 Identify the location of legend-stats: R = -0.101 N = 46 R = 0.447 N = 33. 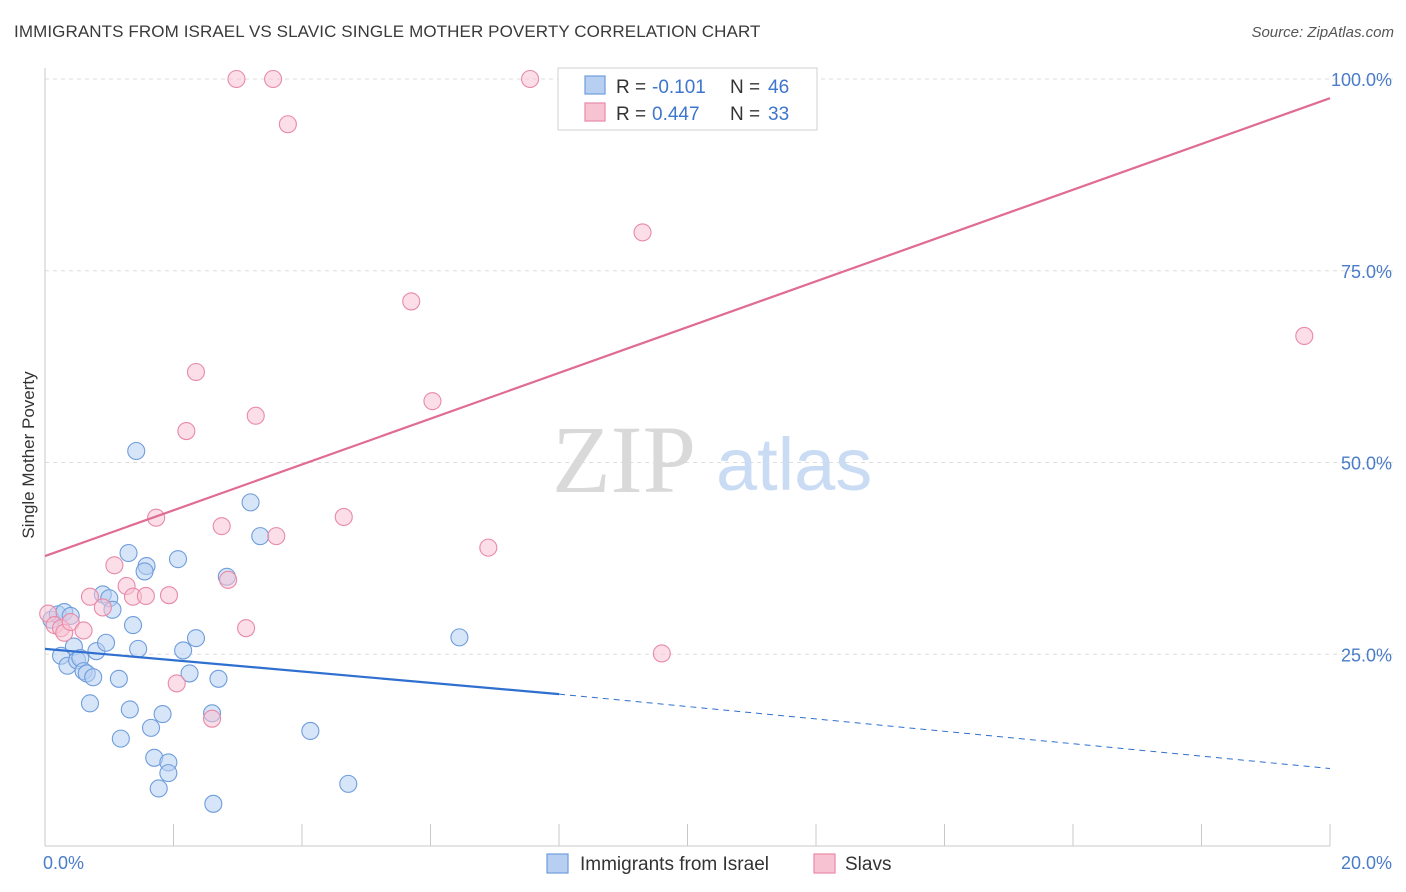
(687, 99).